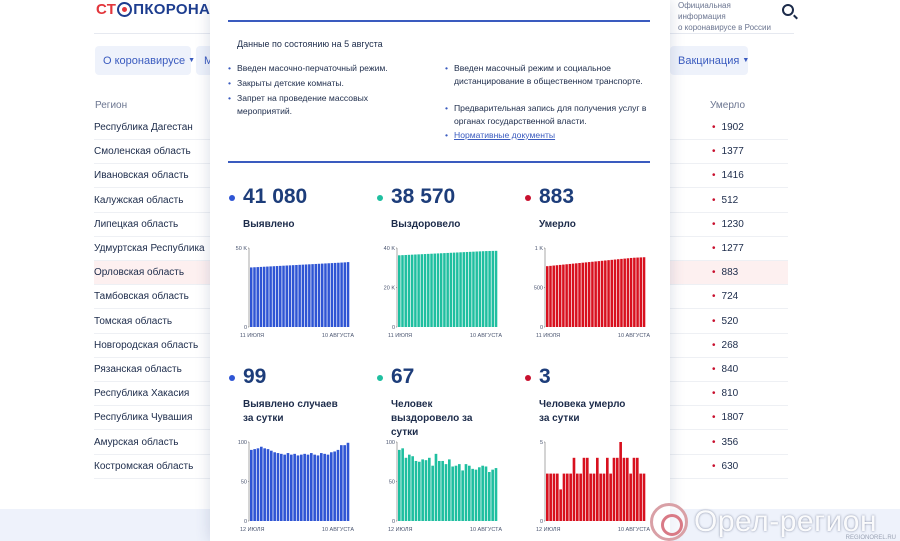 The image size is (900, 541). Describe the element at coordinates (593, 486) in the screenshot. I see `chart-svg: 0 5 12 ИЮЛЯ 10 АВГУСТА` at that location.